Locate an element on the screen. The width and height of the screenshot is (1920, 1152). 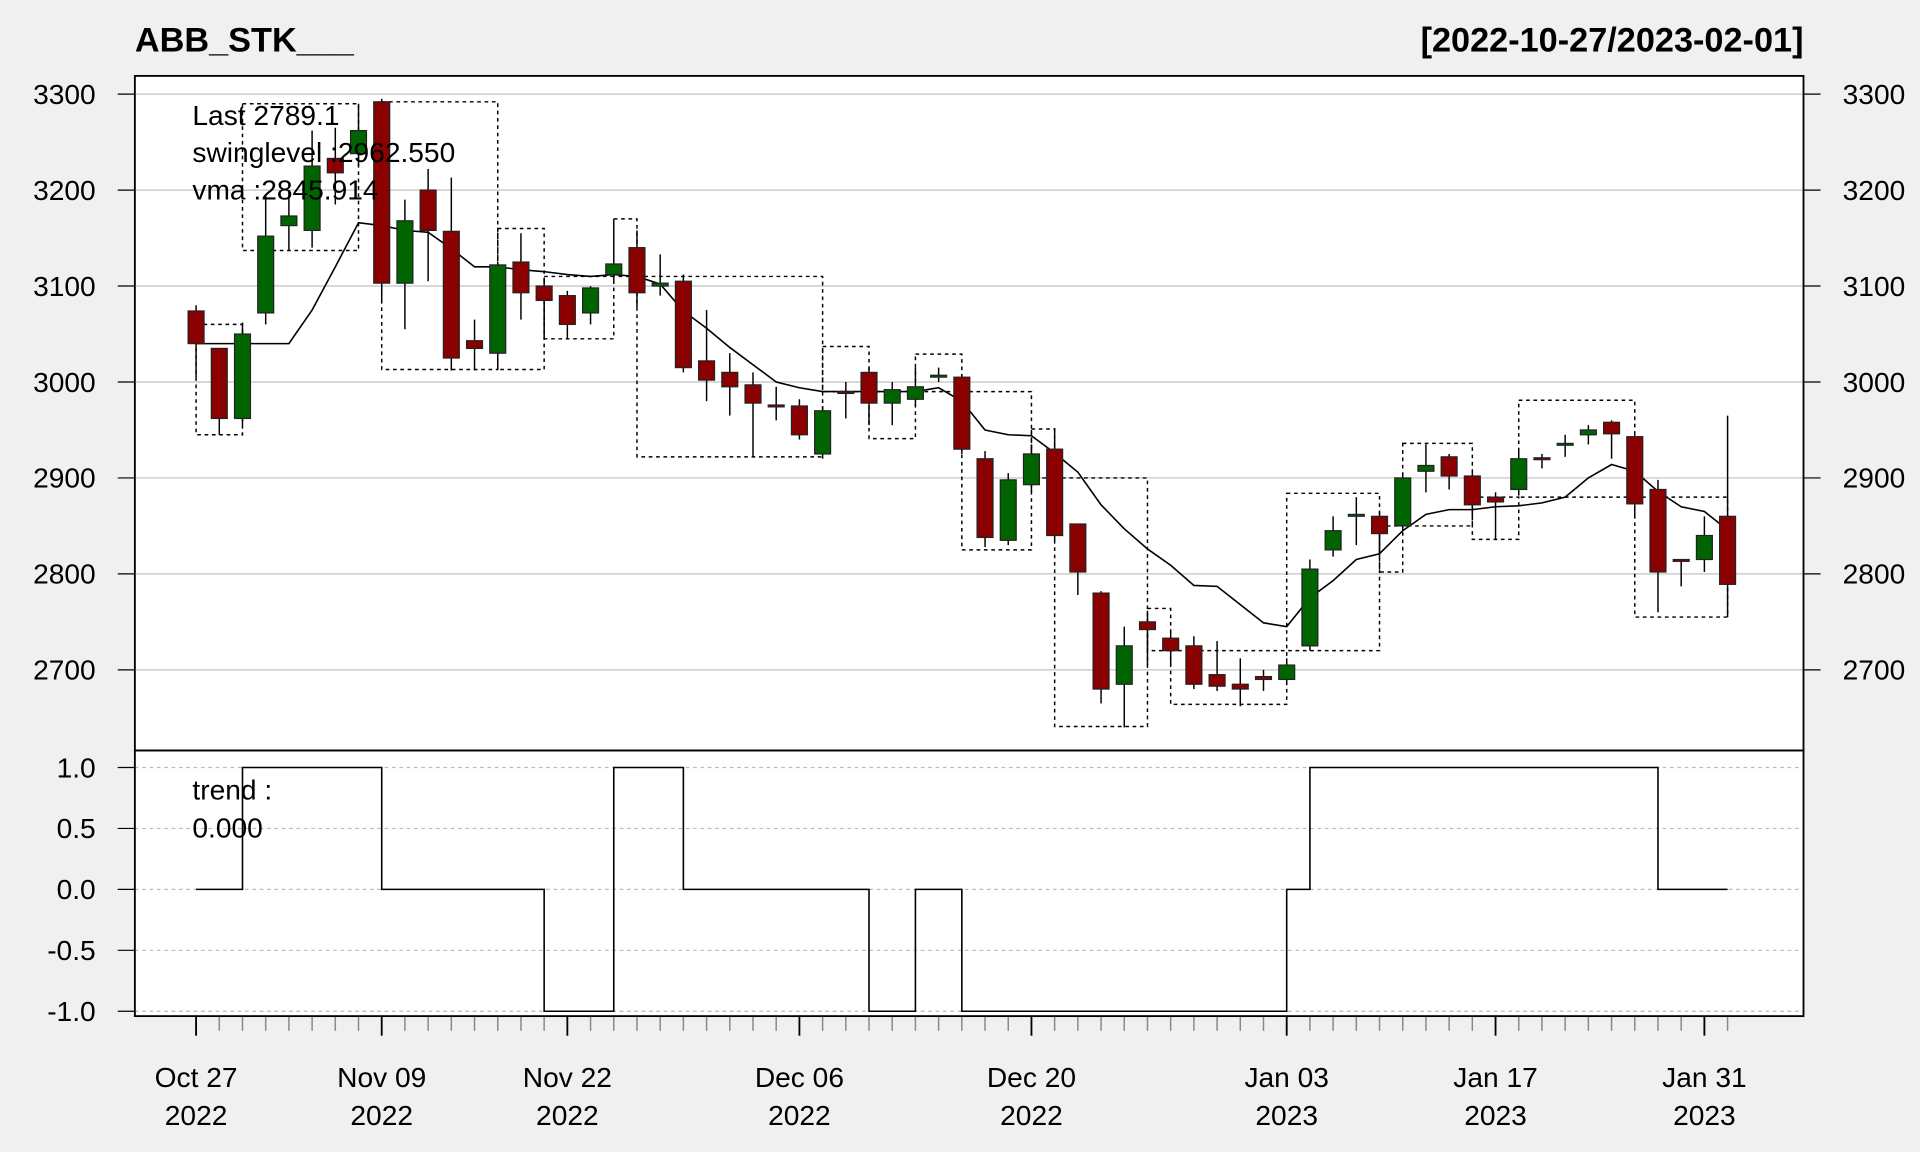
y-tick-label: 2700 is located at coordinates (64, 670).